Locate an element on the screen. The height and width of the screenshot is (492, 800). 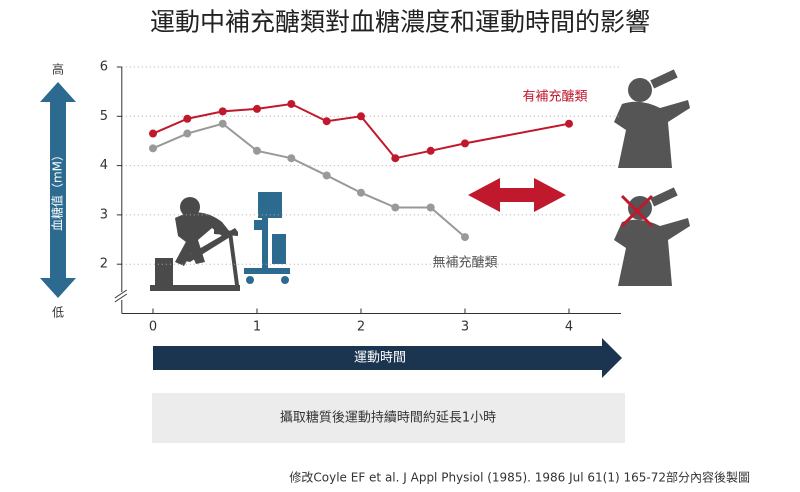
compare-arrow is located at coordinates (517, 195).